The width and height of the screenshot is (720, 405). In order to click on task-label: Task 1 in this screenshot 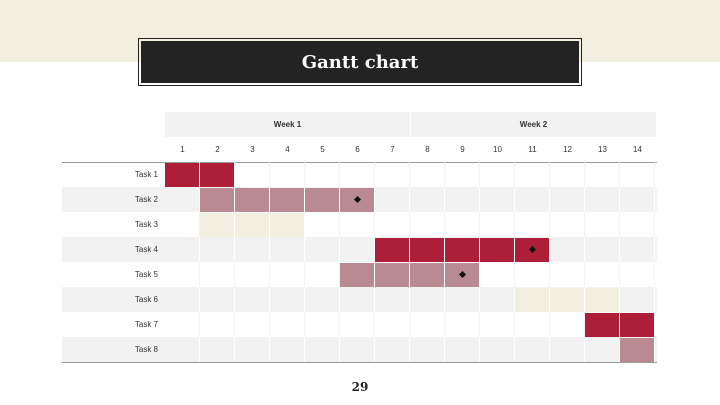, I will do `click(146, 174)`.